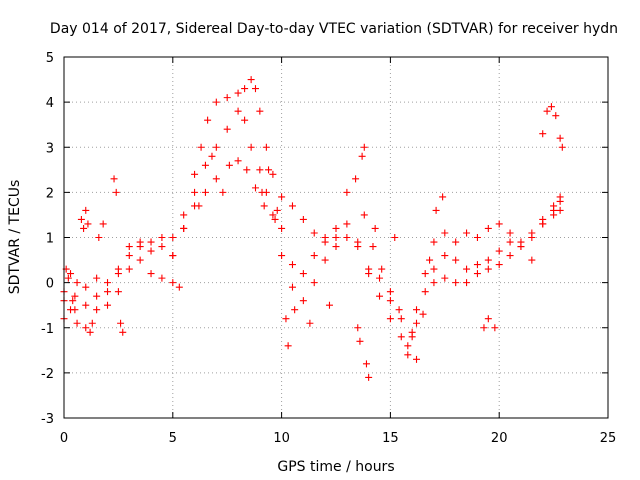 The width and height of the screenshot is (640, 480). Describe the element at coordinates (47, 329) in the screenshot. I see `y-tick-label: -1` at that location.